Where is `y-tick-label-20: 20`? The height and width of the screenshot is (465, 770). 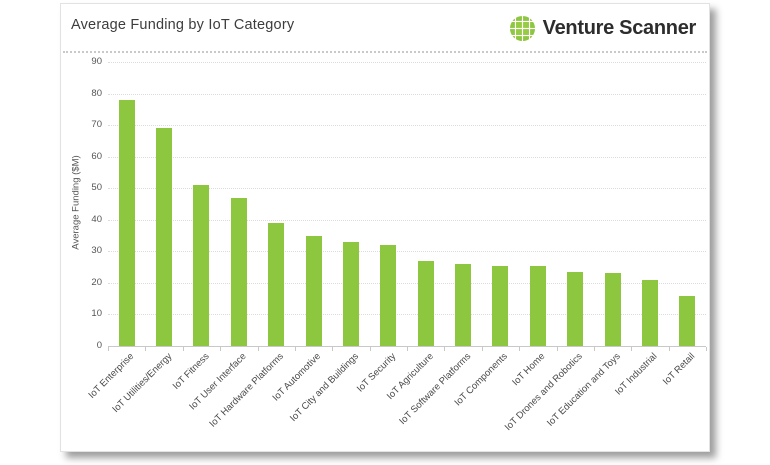 y-tick-label-20: 20 is located at coordinates (96, 282).